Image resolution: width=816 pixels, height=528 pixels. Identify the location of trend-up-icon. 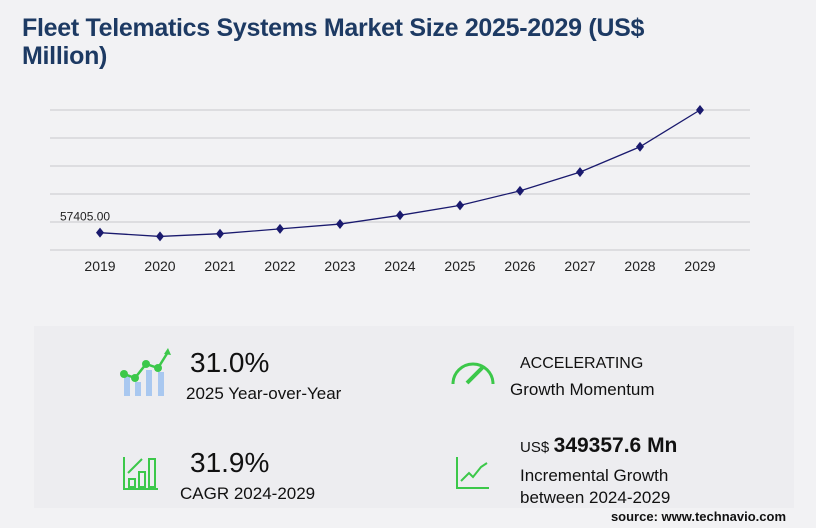
(472, 473).